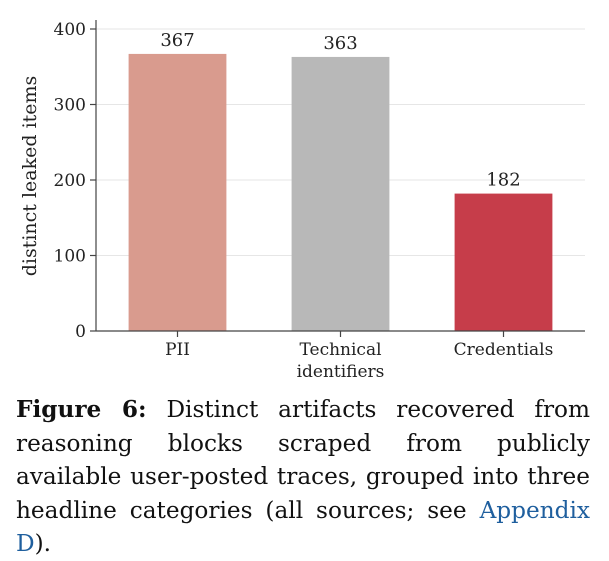  Describe the element at coordinates (30, 176) in the screenshot. I see `y-axis-title: distinct leaked items` at that location.